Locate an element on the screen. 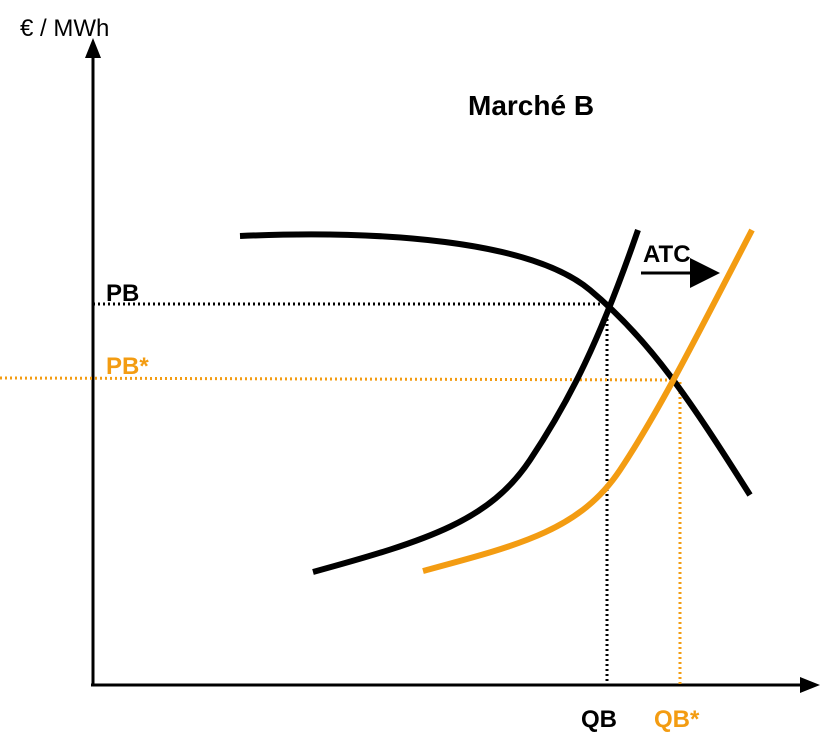 The width and height of the screenshot is (821, 733). diagram-title: Marché B is located at coordinates (531, 105).